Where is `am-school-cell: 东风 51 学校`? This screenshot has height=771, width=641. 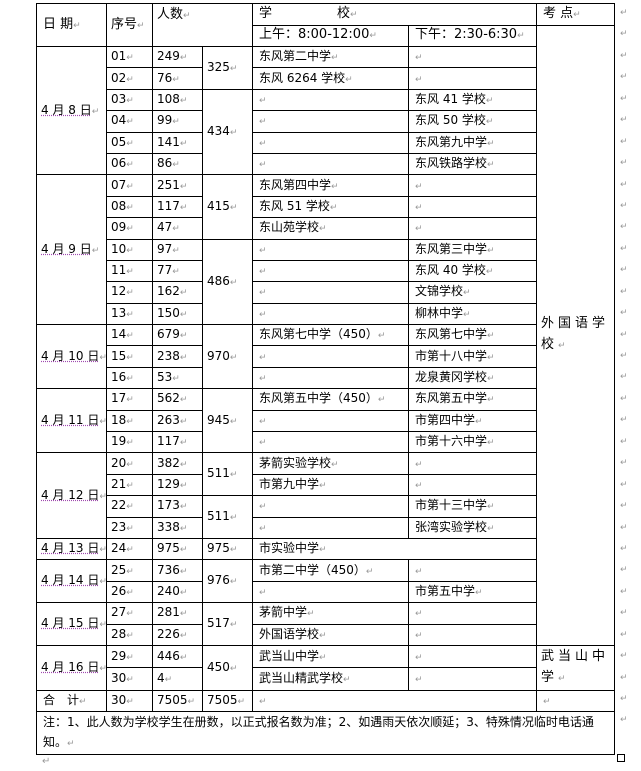 am-school-cell: 东风 51 学校 is located at coordinates (330, 207).